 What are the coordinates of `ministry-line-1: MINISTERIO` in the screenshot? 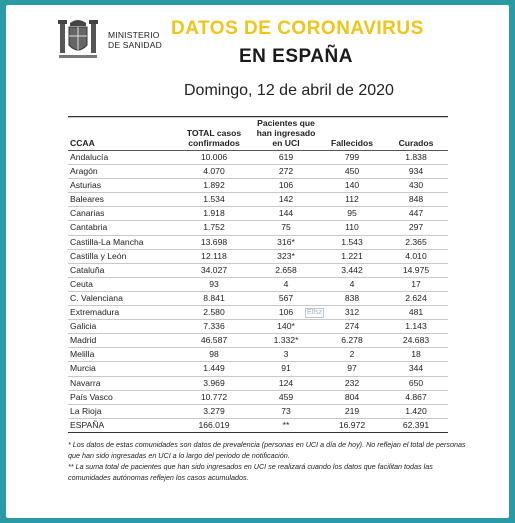 It's located at (134, 35).